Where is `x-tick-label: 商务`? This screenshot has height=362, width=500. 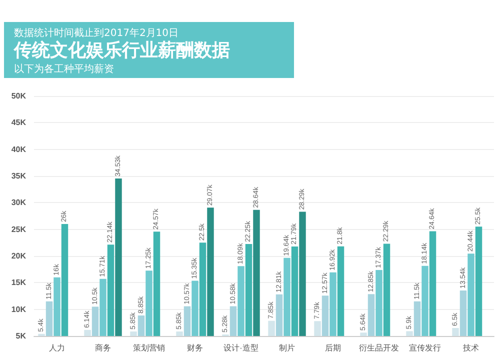
x-tick-label: 商务 is located at coordinates (103, 348).